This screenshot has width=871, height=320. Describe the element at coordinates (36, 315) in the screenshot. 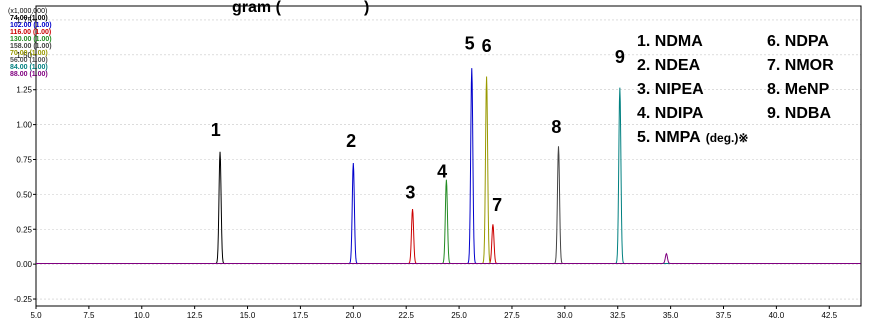

I see `x-tick-label: 5.0` at that location.